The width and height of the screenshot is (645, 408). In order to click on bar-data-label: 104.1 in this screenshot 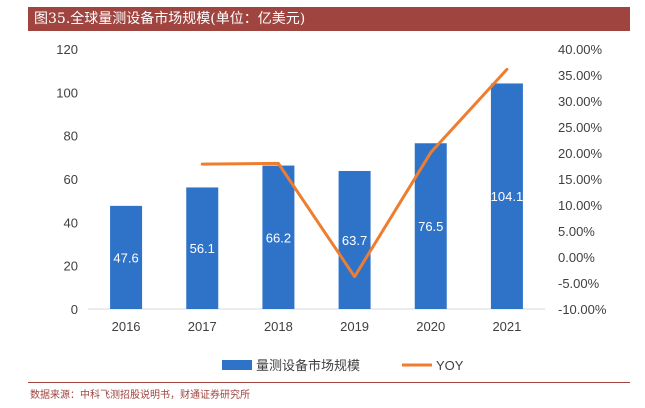, I will do `click(507, 196)`.